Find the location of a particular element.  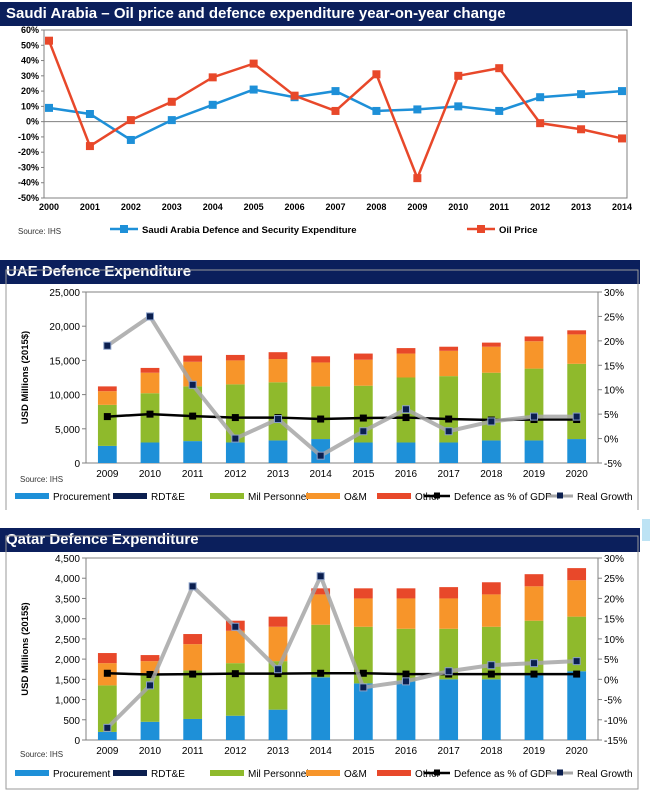

legend-label: Defence as % of GDP is located at coordinates (503, 497).